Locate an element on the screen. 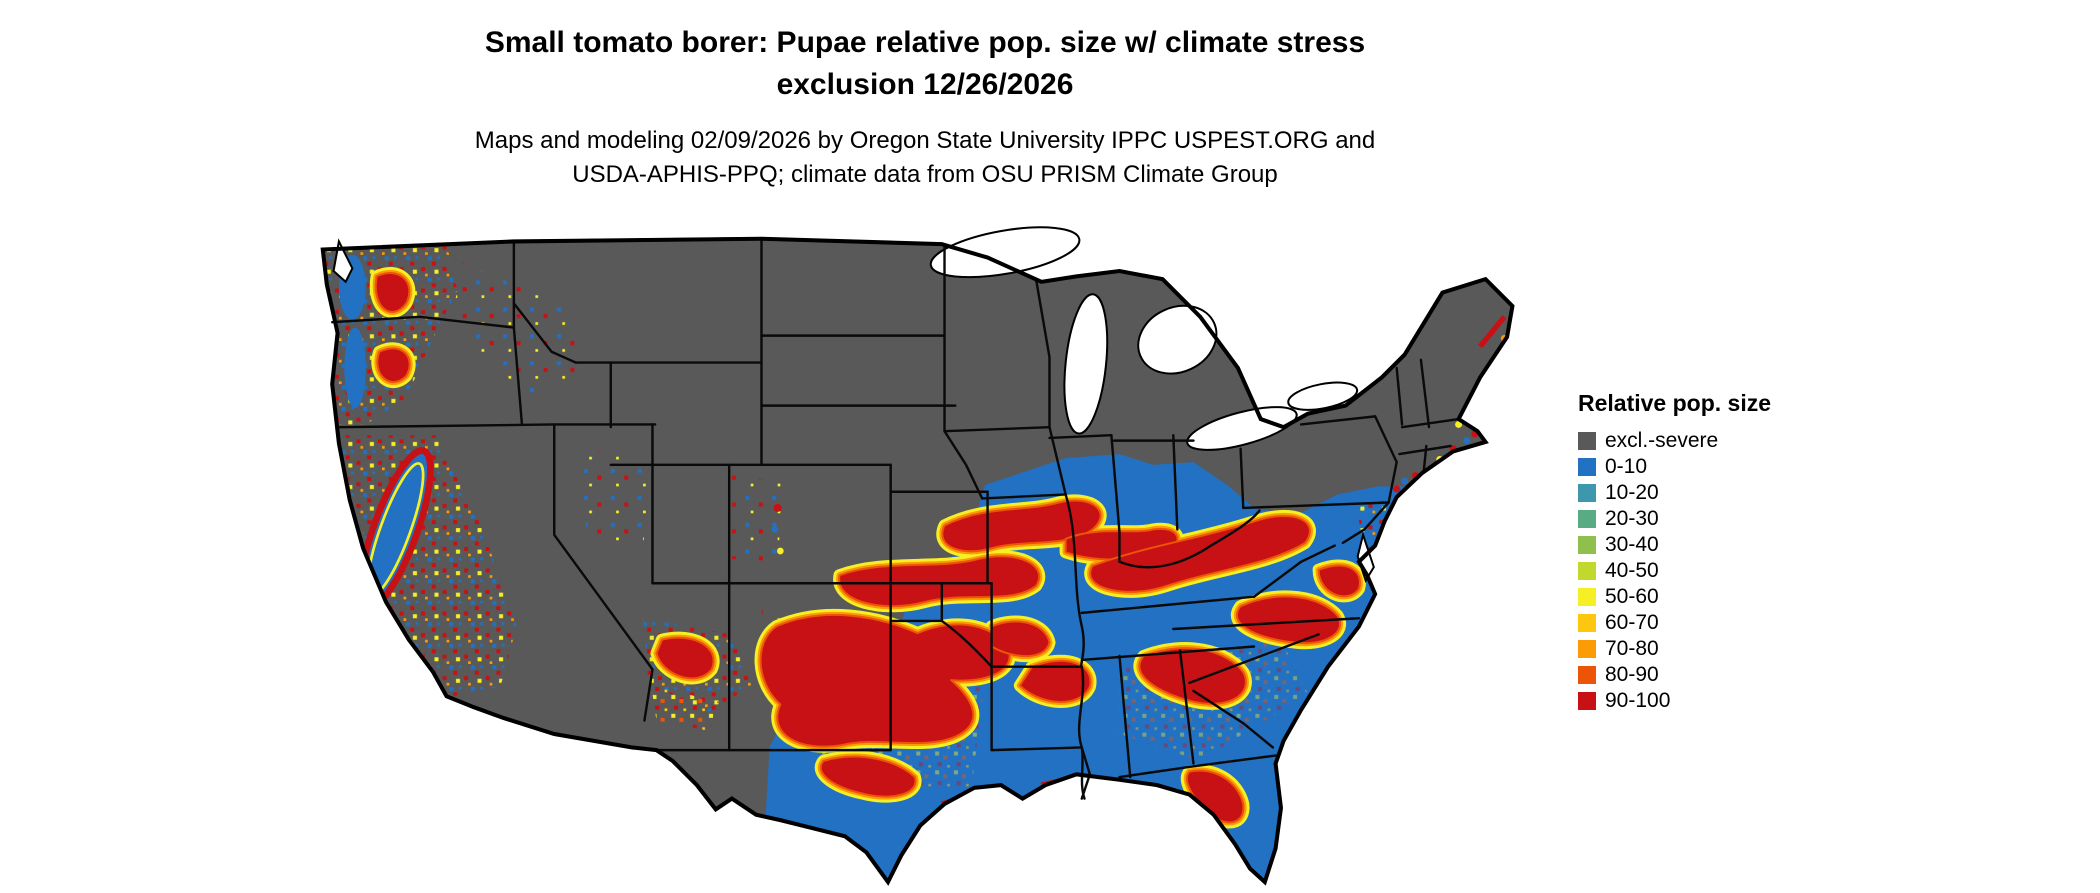  legend-label: 90-100 is located at coordinates (1638, 700).